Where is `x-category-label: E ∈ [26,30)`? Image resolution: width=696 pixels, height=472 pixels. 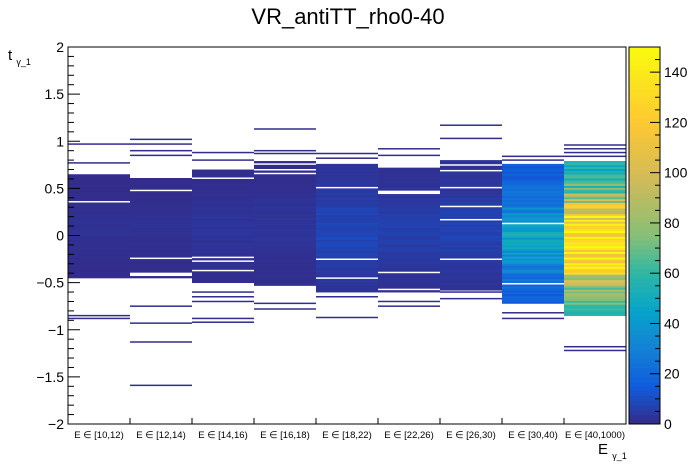
x-category-label: E ∈ [26,30) is located at coordinates (470, 435).